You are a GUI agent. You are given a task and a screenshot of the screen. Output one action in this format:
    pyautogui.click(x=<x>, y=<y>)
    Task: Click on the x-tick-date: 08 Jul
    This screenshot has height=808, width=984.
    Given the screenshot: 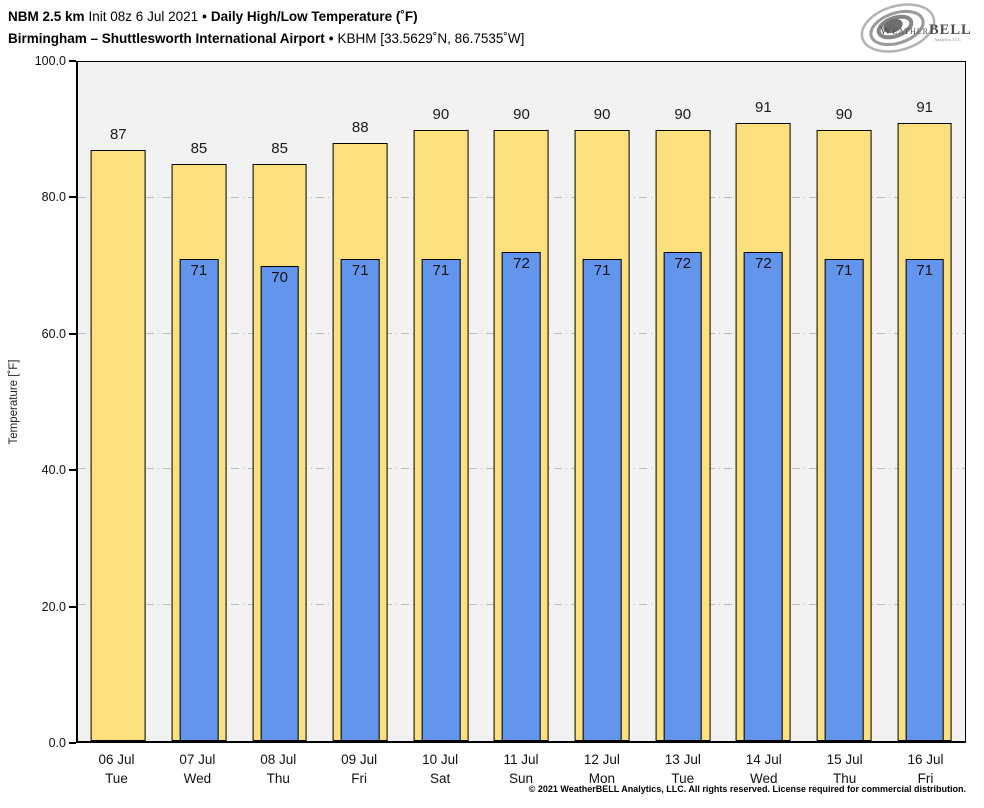 What is the action you would take?
    pyautogui.click(x=278, y=759)
    